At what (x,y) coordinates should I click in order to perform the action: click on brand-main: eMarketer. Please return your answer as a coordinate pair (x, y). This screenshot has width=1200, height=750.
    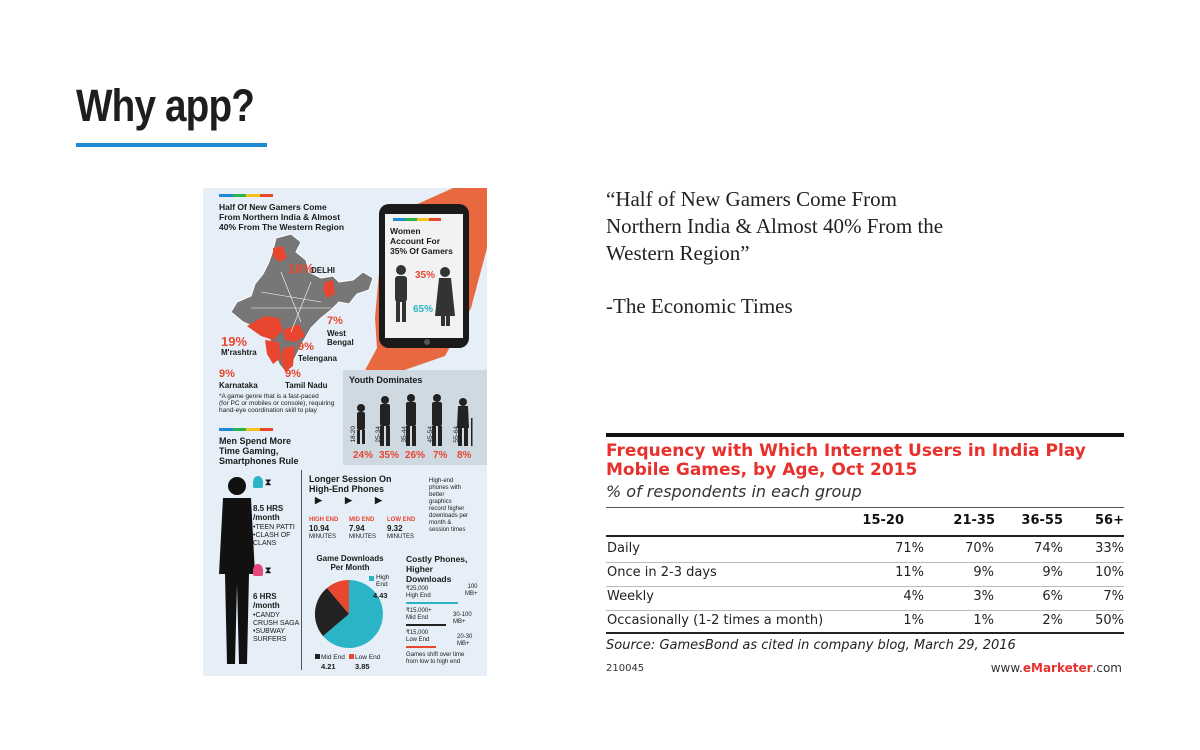
    Looking at the image, I should click on (1057, 668).